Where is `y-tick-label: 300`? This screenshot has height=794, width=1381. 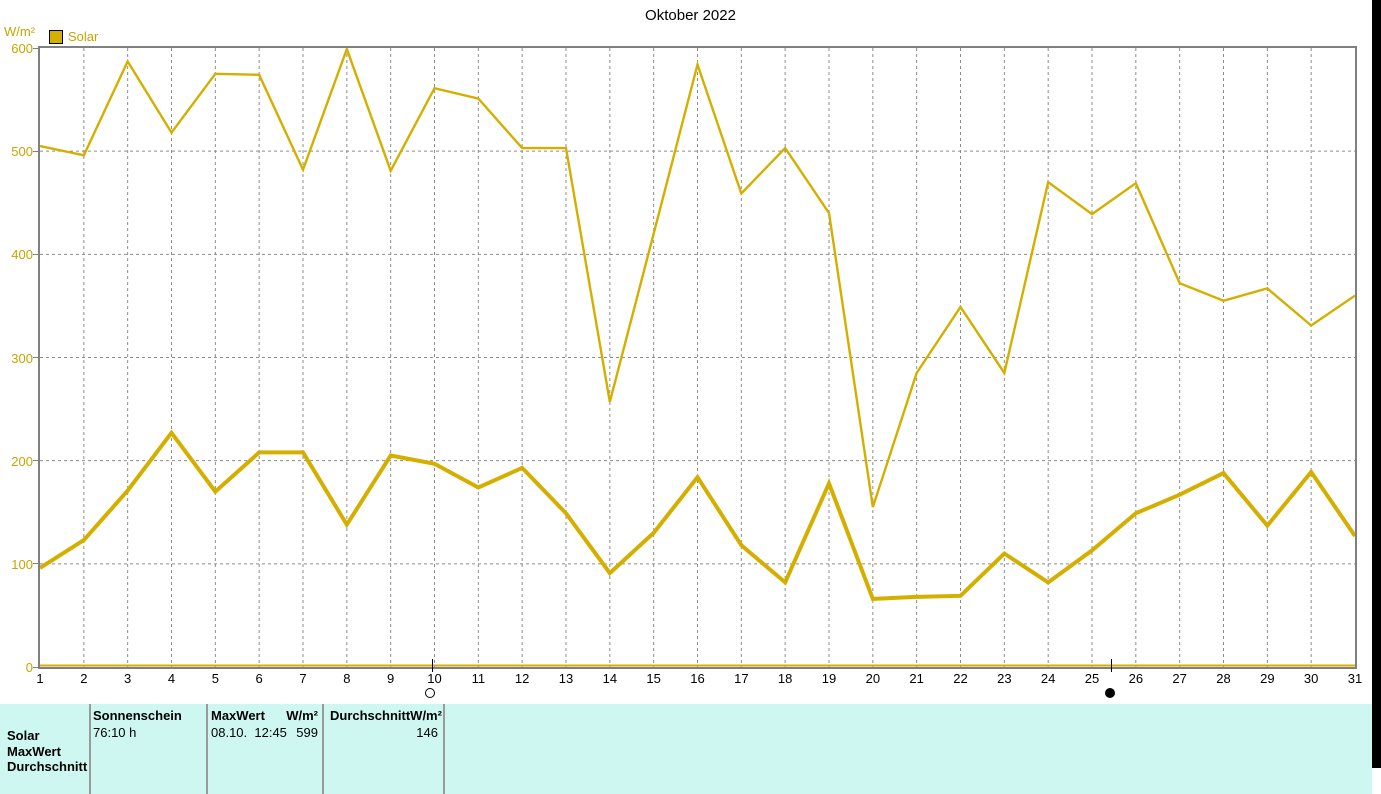 y-tick-label: 300 is located at coordinates (22, 358).